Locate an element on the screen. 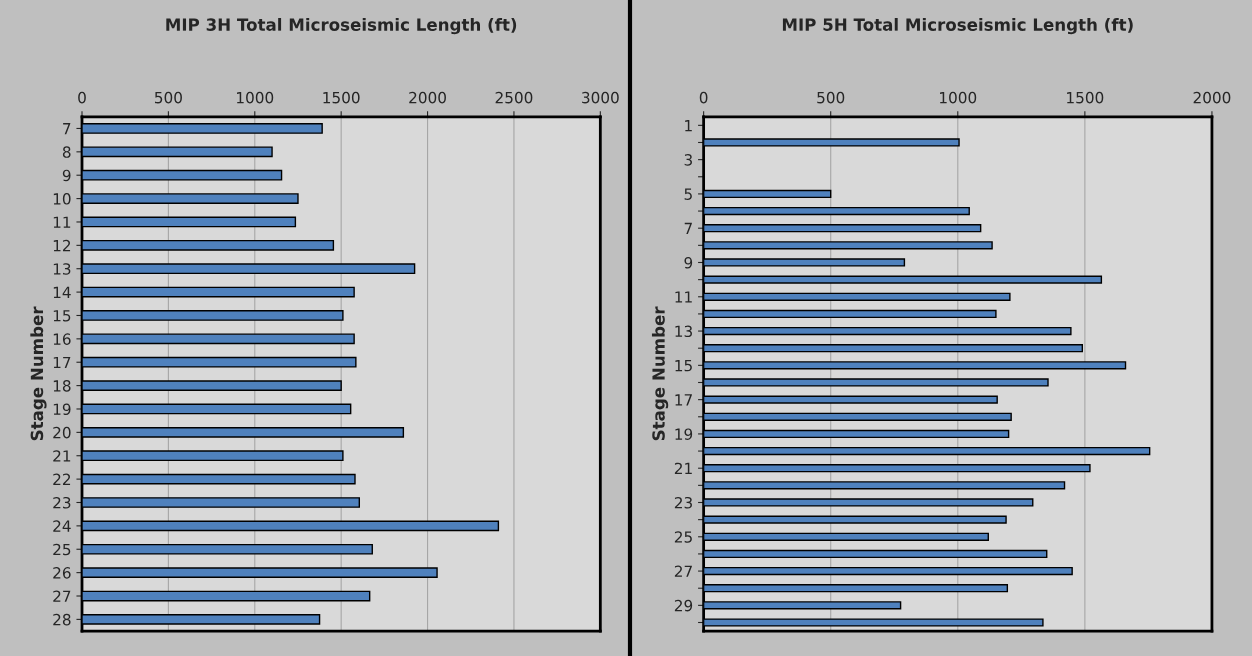 The image size is (1252, 656). x-tick-label: 3000 is located at coordinates (600, 97).